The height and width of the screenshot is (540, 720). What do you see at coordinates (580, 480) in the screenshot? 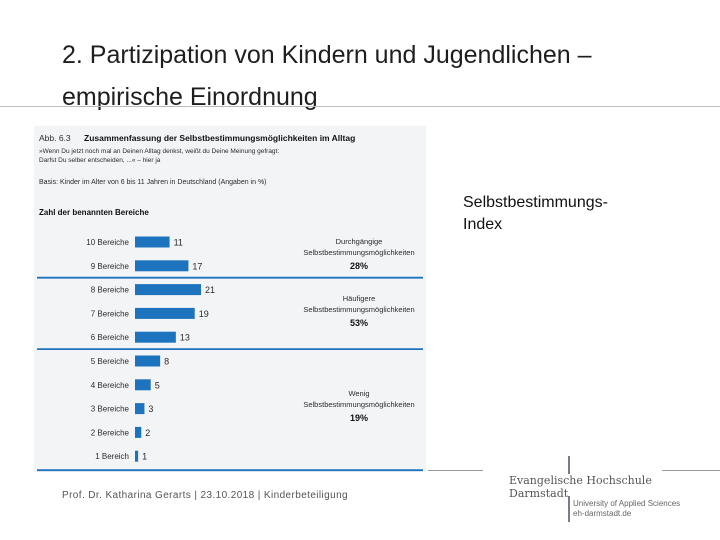
I see `logo-name-line1: Evangelische Hochschule` at bounding box center [580, 480].